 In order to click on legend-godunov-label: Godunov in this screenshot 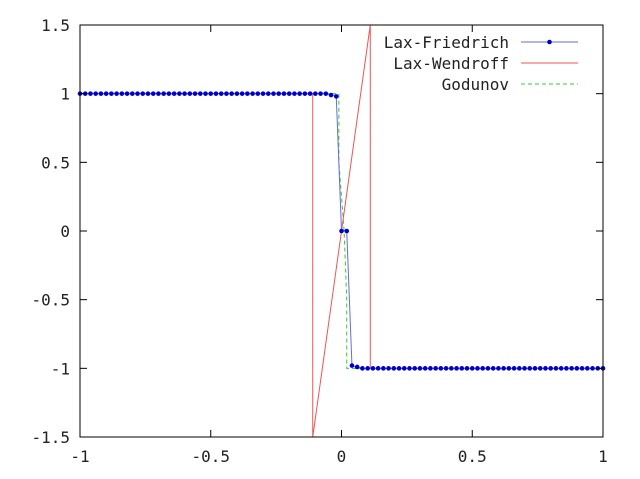, I will do `click(475, 84)`.